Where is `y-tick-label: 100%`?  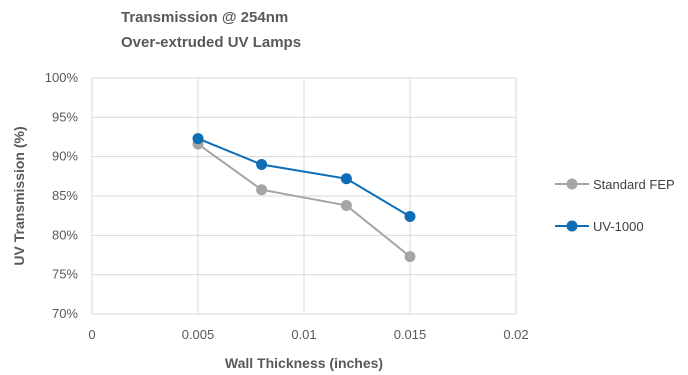 y-tick-label: 100% is located at coordinates (62, 77).